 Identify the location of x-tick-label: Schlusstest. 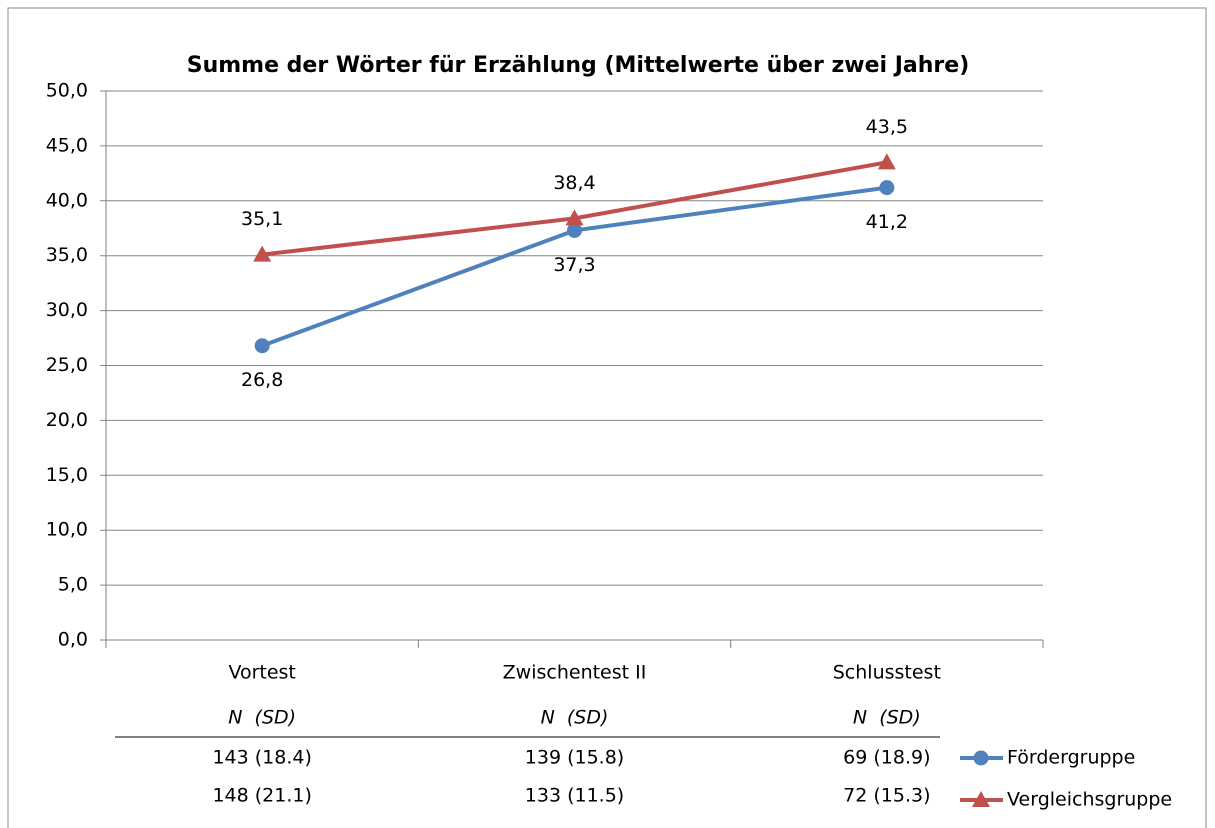
(887, 673).